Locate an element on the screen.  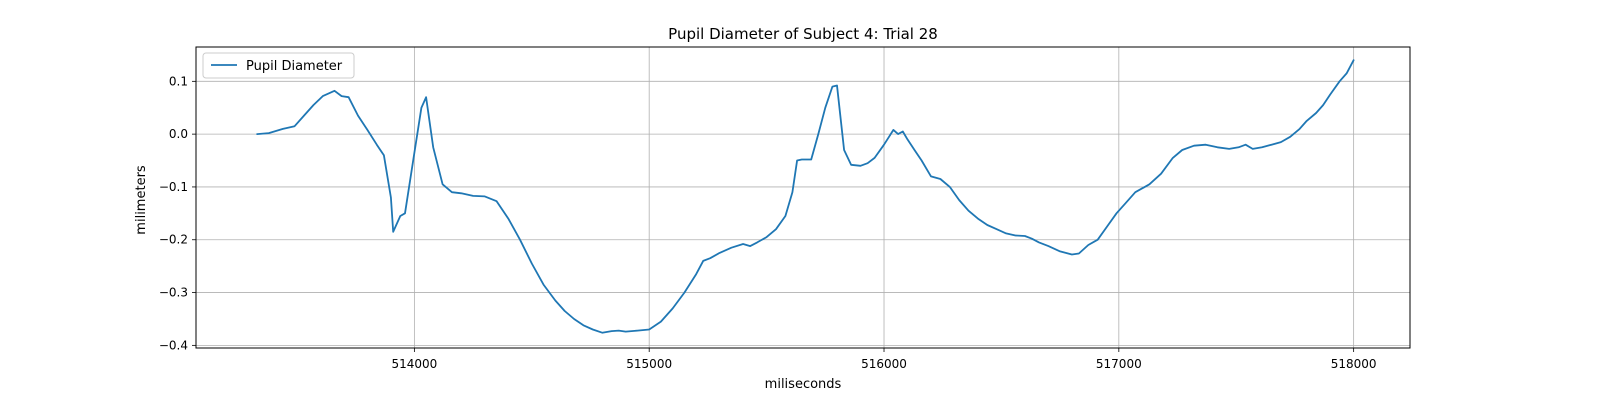
x-tick-label: 514000 is located at coordinates (414, 364).